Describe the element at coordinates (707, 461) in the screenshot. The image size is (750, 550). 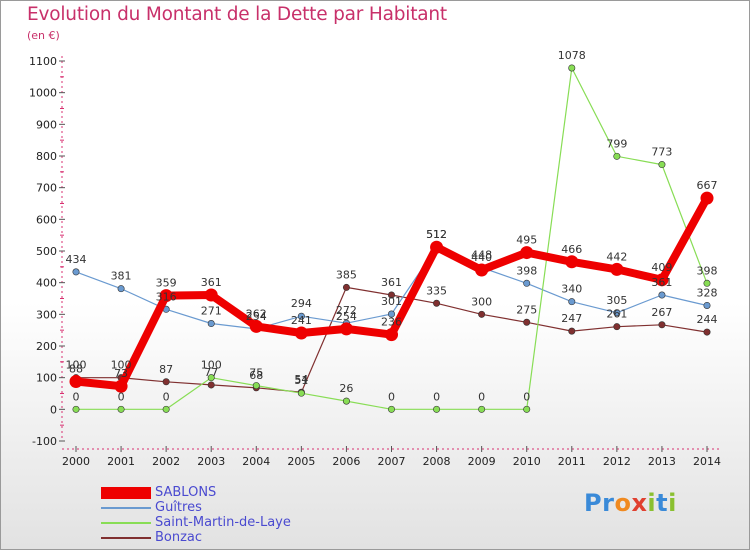
I see `x-tick-label: 2014` at that location.